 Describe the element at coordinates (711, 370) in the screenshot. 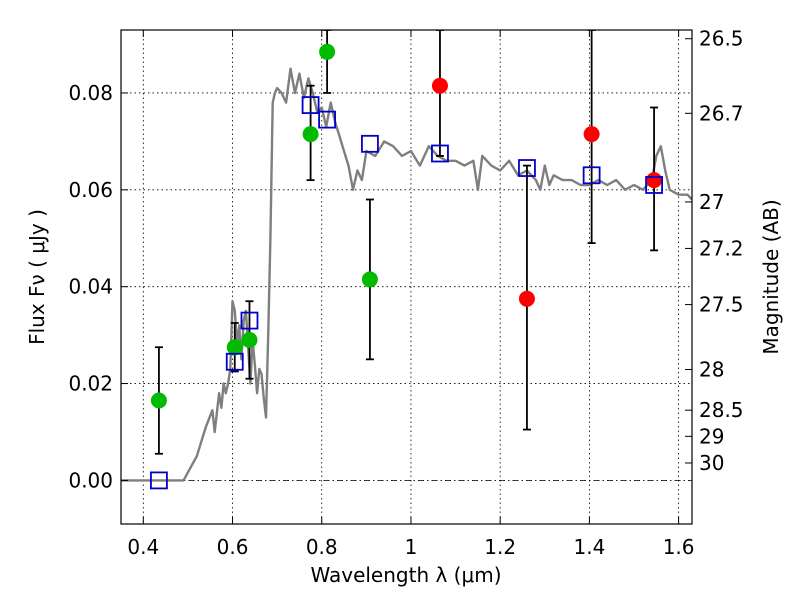

I see `mag-tick-label: 28` at that location.